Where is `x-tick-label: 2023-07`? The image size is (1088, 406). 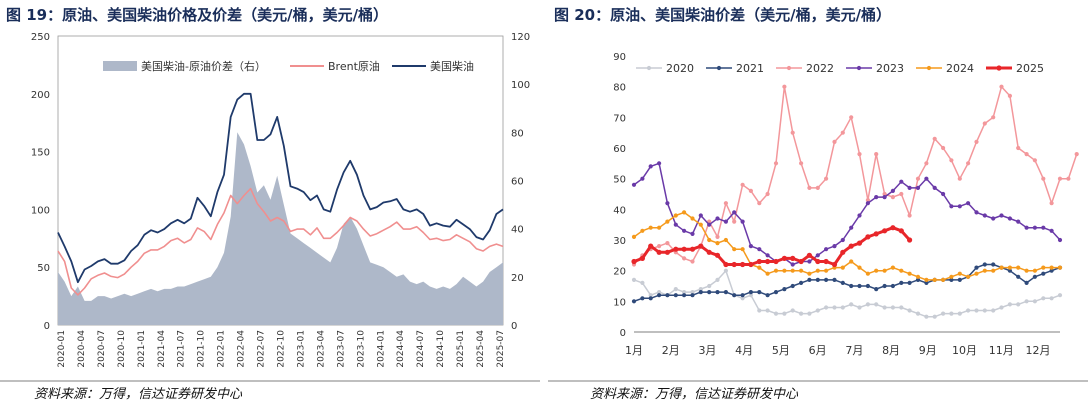 x-tick-label: 2023-07 is located at coordinates (341, 349).